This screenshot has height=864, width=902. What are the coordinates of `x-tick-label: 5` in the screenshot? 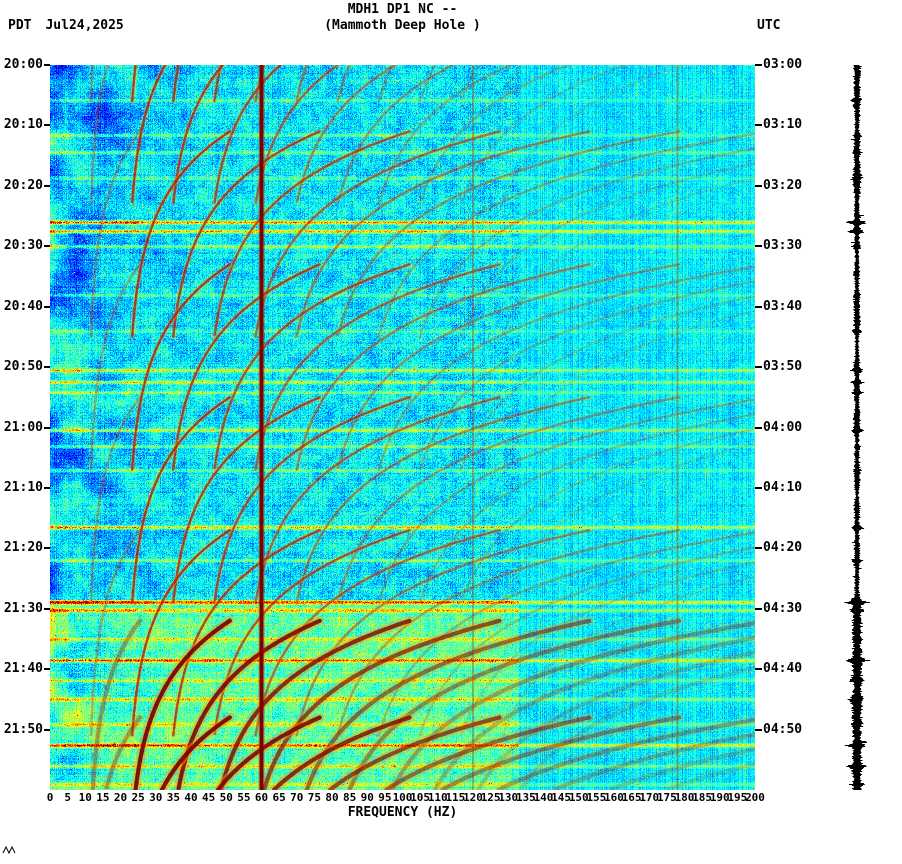 It's located at (67, 797).